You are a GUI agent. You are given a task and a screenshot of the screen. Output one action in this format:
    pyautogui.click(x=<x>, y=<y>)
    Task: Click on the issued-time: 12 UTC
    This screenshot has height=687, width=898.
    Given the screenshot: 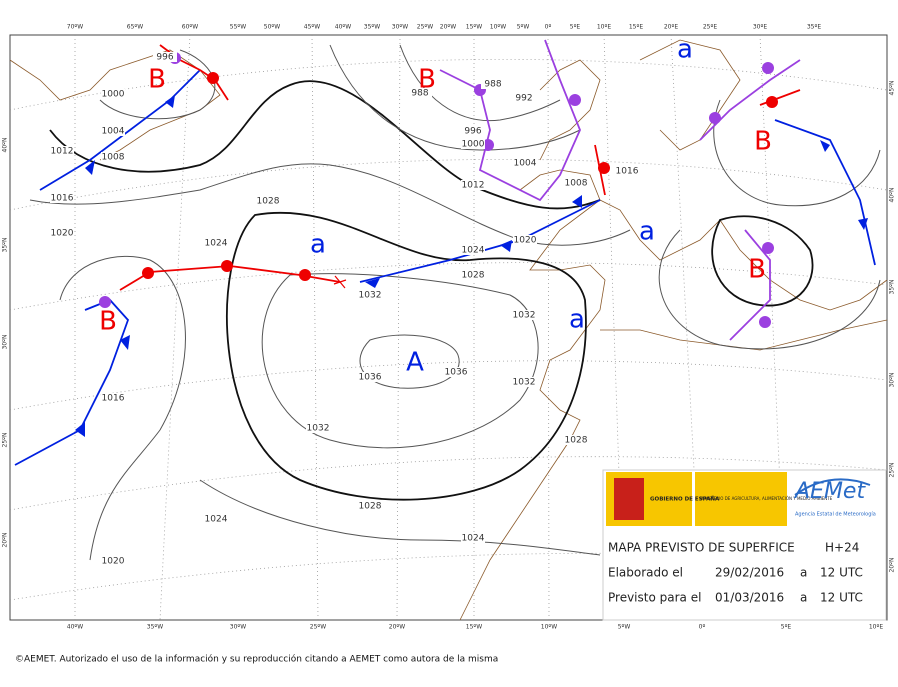 What is the action you would take?
    pyautogui.click(x=841, y=573)
    